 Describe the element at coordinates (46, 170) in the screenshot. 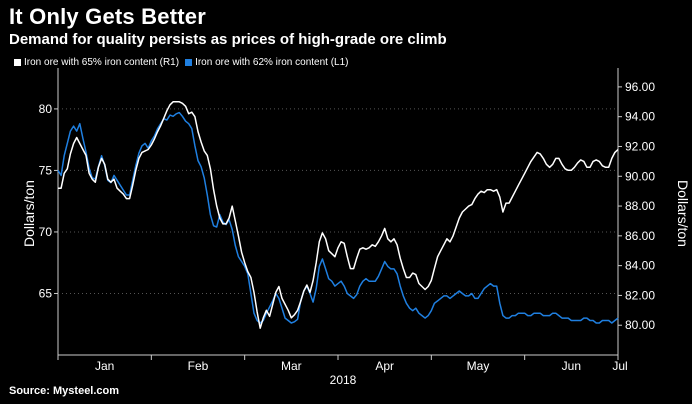

I see `left-tick-label: 75` at that location.